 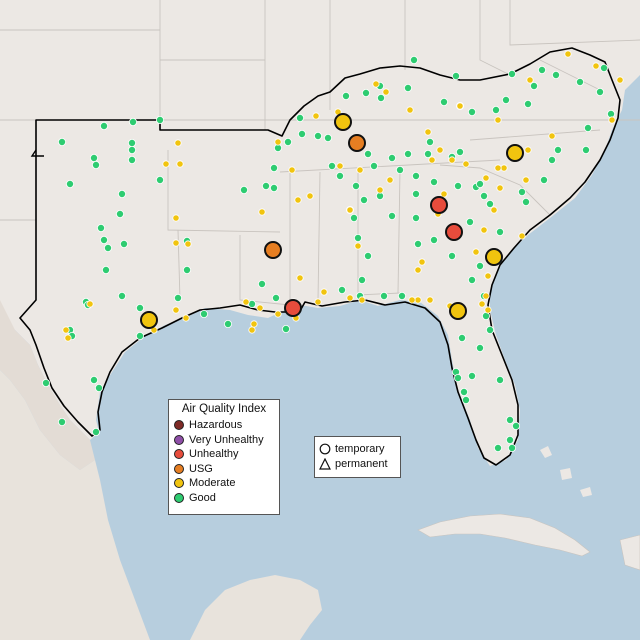 What do you see at coordinates (224, 498) in the screenshot?
I see `legend-item-good: Good` at bounding box center [224, 498].